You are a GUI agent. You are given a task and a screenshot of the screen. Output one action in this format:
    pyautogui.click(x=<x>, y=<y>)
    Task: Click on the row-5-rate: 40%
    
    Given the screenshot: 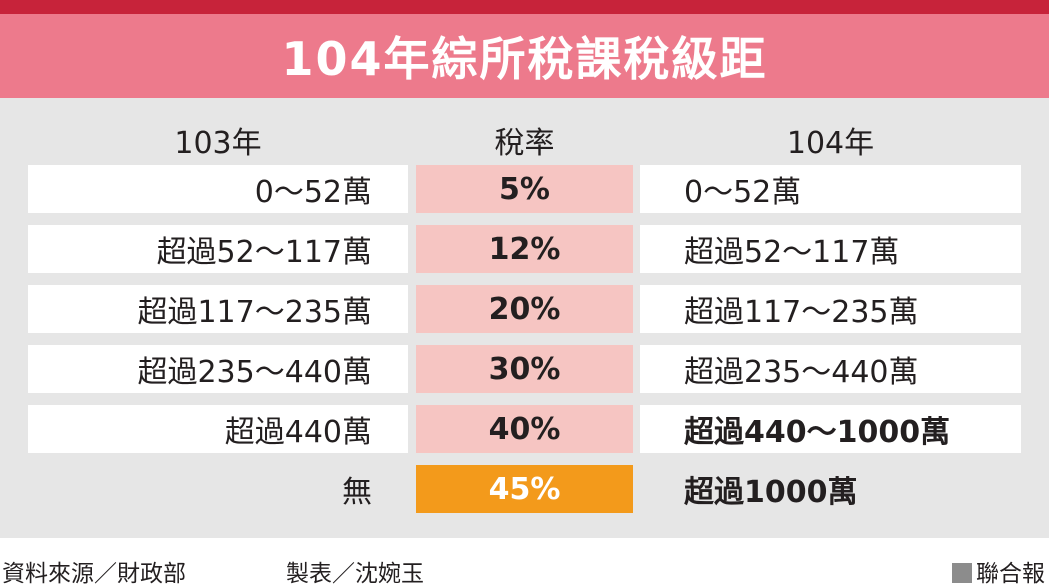 What is the action you would take?
    pyautogui.click(x=524, y=429)
    